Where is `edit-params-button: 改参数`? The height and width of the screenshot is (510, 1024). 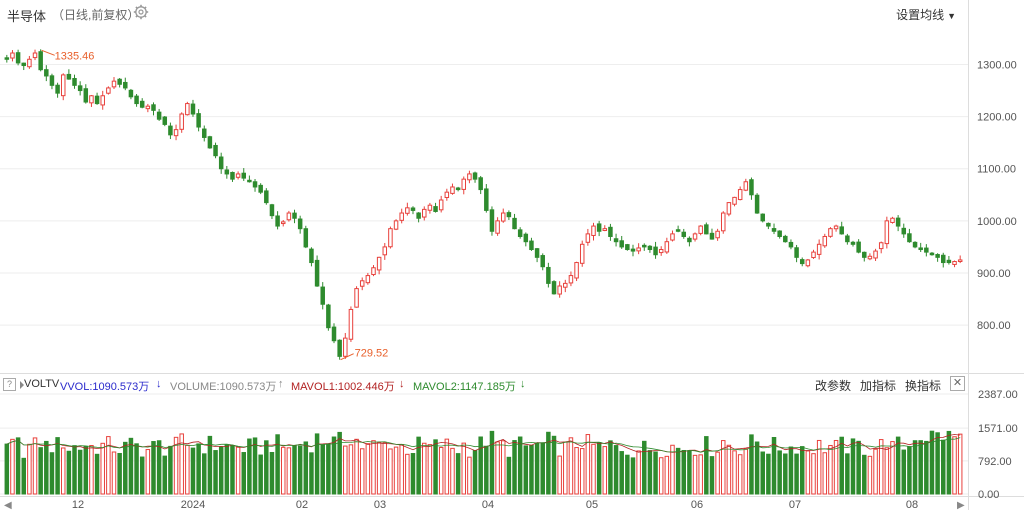
edit-params-button: 改参数 is located at coordinates (833, 386).